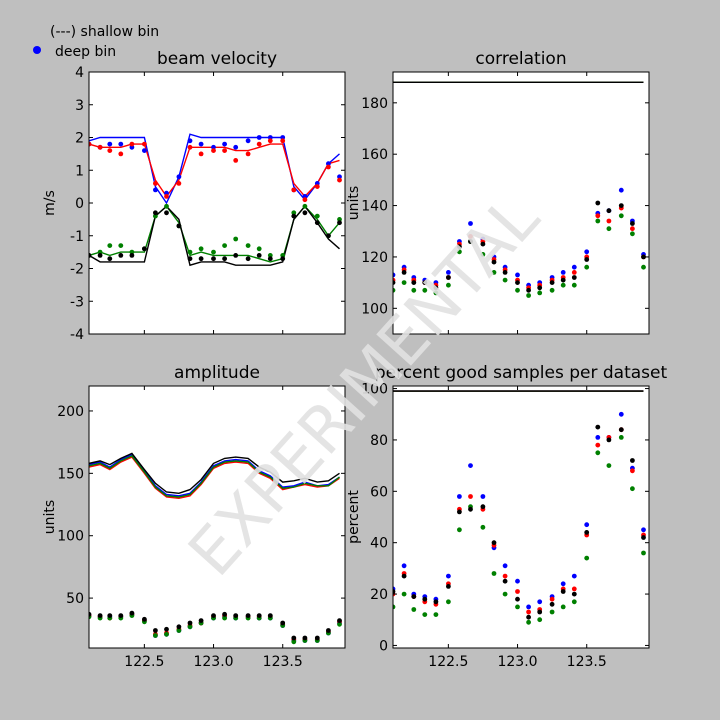  Describe the element at coordinates (519, 189) in the screenshot. I see `plot-content` at that location.